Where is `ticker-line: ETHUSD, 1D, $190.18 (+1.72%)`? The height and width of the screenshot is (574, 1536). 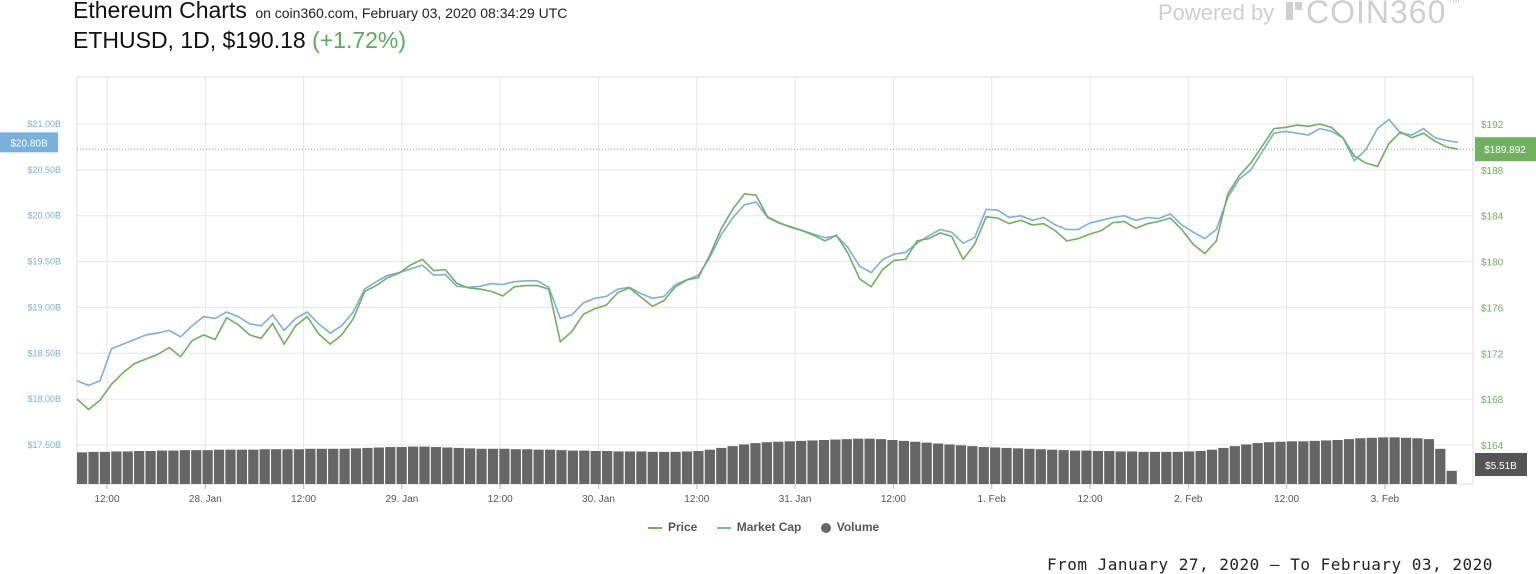 ticker-line: ETHUSD, 1D, $190.18 (+1.72%) is located at coordinates (239, 40).